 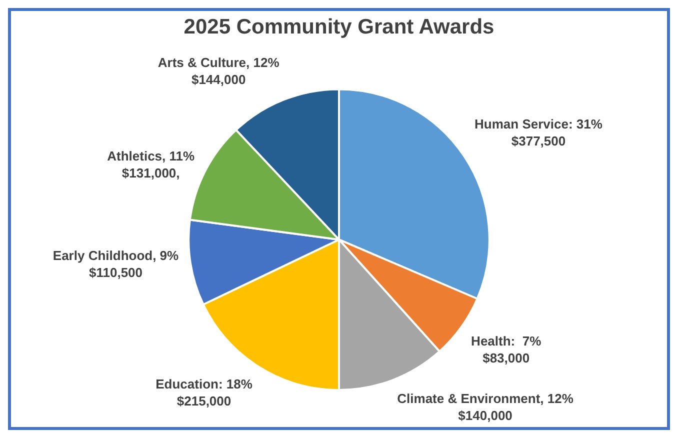 What do you see at coordinates (538, 132) in the screenshot?
I see `slice-label: Human Service: 31% $377,500` at bounding box center [538, 132].